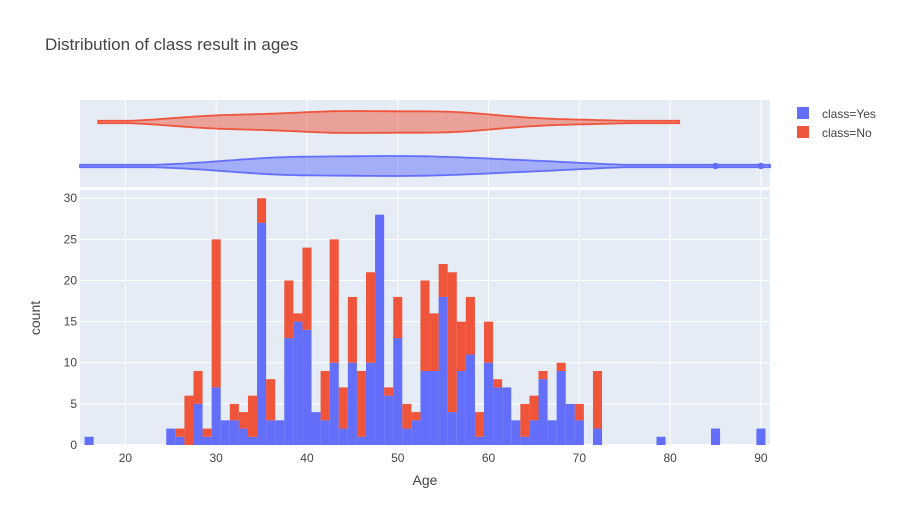 The width and height of the screenshot is (900, 525). Describe the element at coordinates (126, 458) in the screenshot. I see `x-tick-label: 20` at that location.